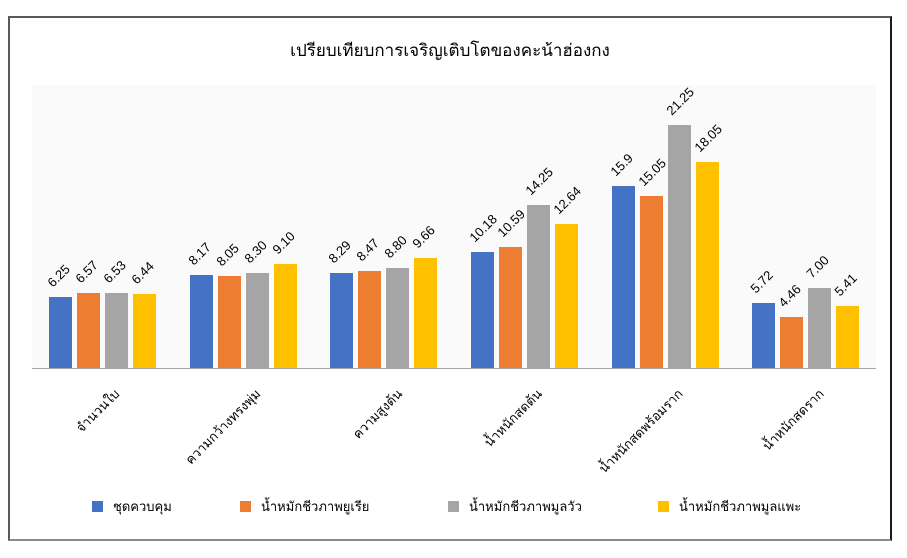 The width and height of the screenshot is (907, 558). I want to click on legend-label: น้ำหมักชีวภาพยูเรีย, so click(315, 507).